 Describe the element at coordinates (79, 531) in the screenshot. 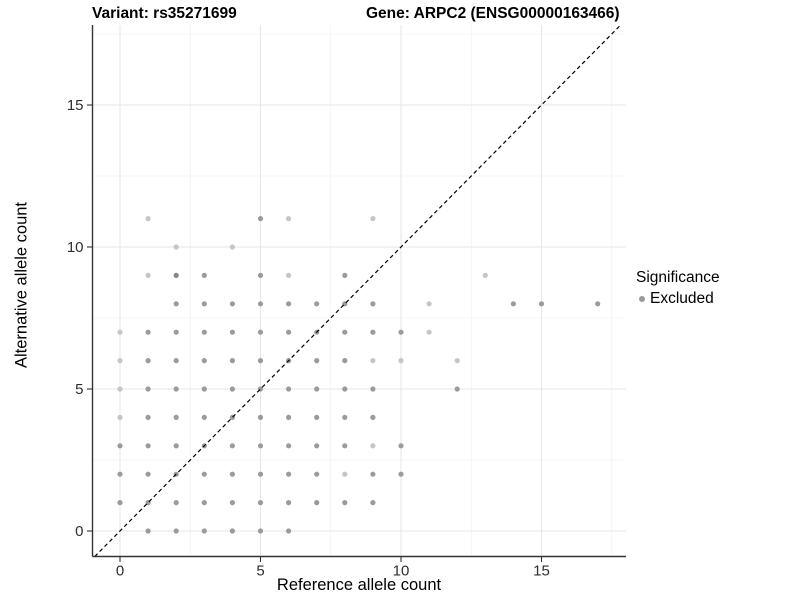

I see `y-tick-label: 0` at that location.